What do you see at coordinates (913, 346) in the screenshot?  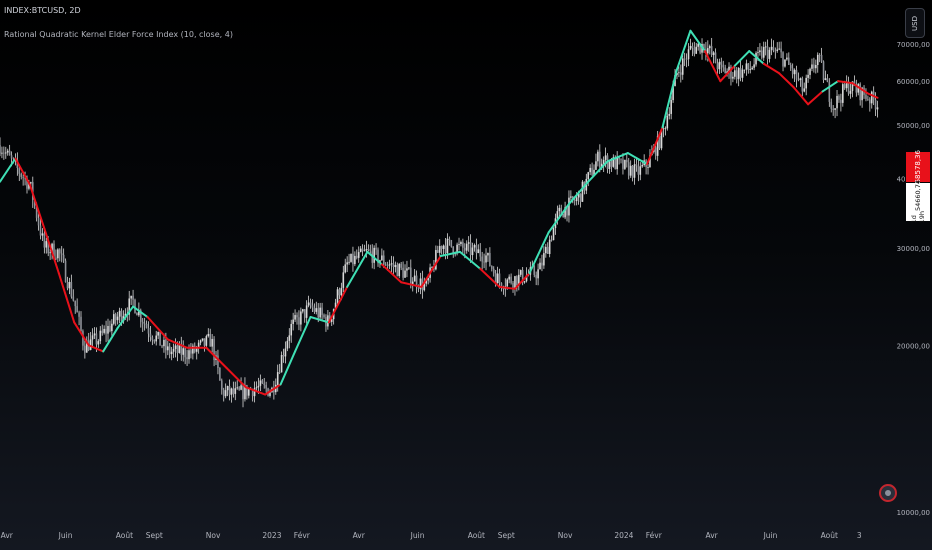 I see `y-tick-label: 20000,00` at bounding box center [913, 346].